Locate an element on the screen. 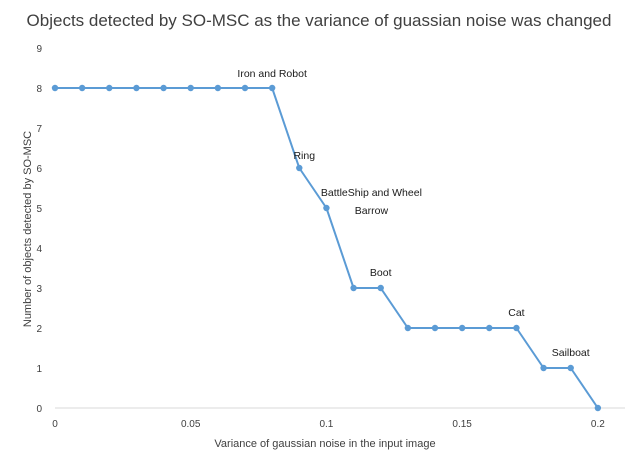 Image resolution: width=638 pixels, height=457 pixels. y-tick-label: 0 is located at coordinates (39, 409).